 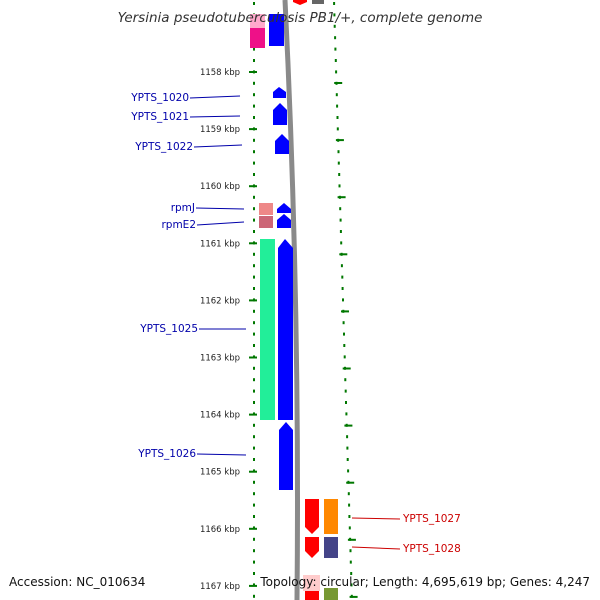 What do you see at coordinates (159, 117) in the screenshot?
I see `gene-label: YPTS_1021` at bounding box center [159, 117].